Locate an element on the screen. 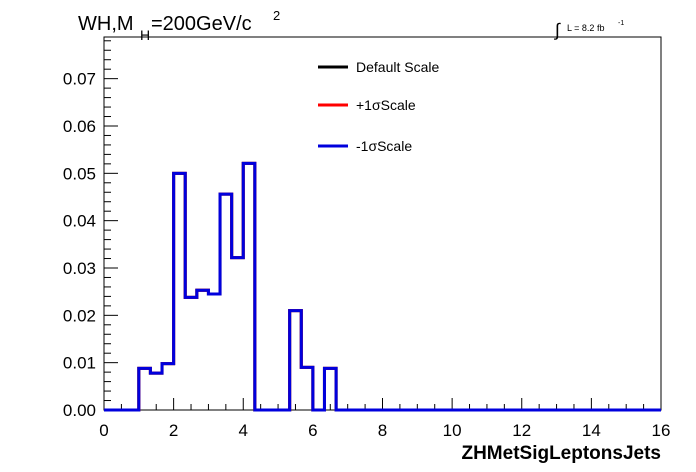 This screenshot has width=696, height=472. y-axis: 0.00 0.01 0.02 0.03 0.04 0.05 0.06 0.07 is located at coordinates (90, 230).